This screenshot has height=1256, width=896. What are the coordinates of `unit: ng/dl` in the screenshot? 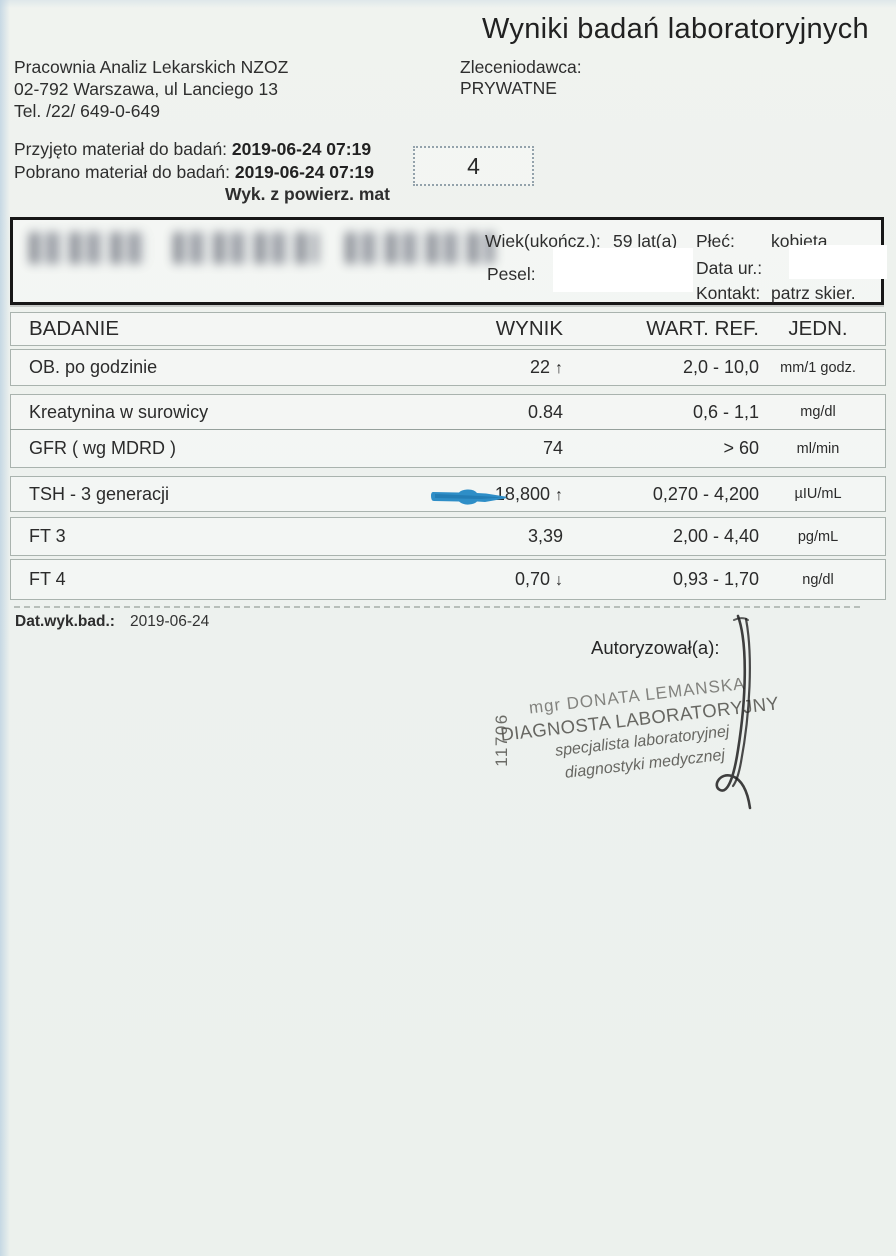 It's located at (818, 579).